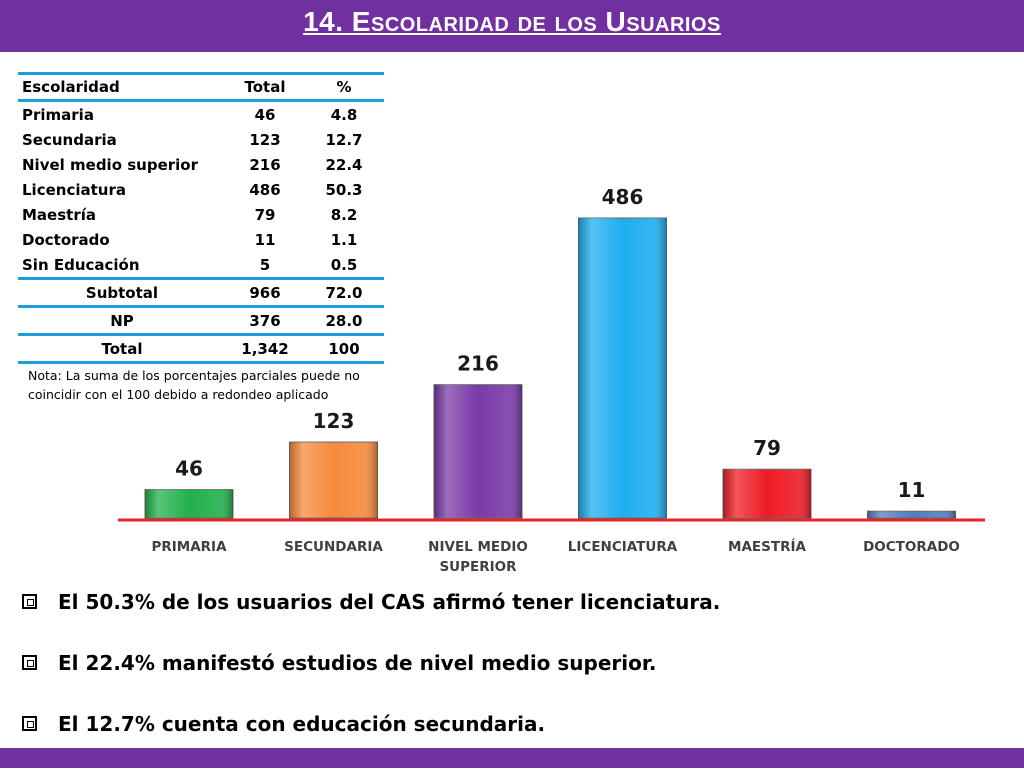 Image resolution: width=1024 pixels, height=773 pixels. I want to click on subtotal-percent: 72.0, so click(344, 292).